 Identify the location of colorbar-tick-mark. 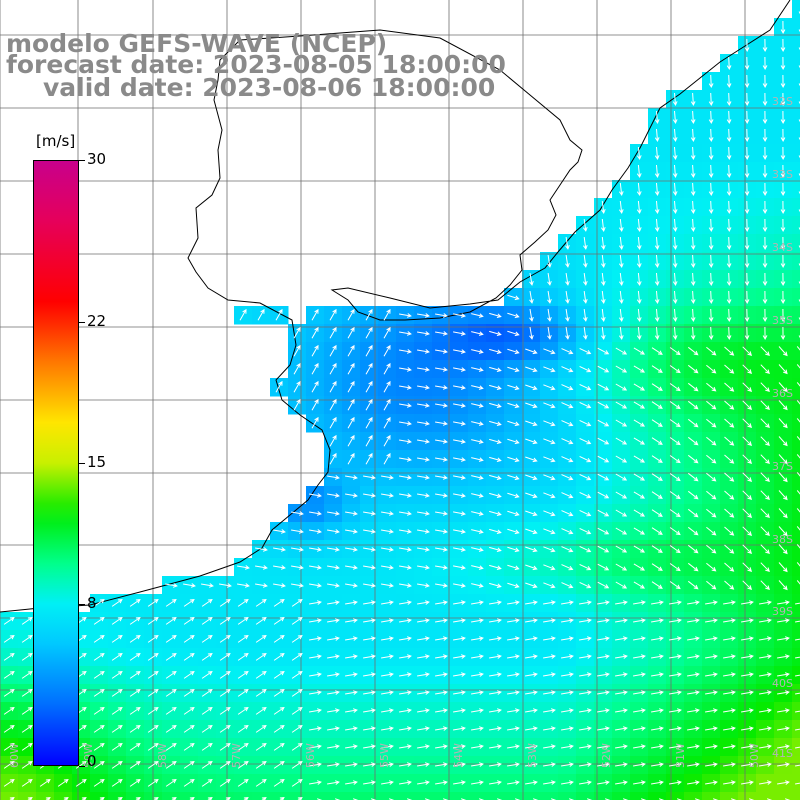
(82, 766).